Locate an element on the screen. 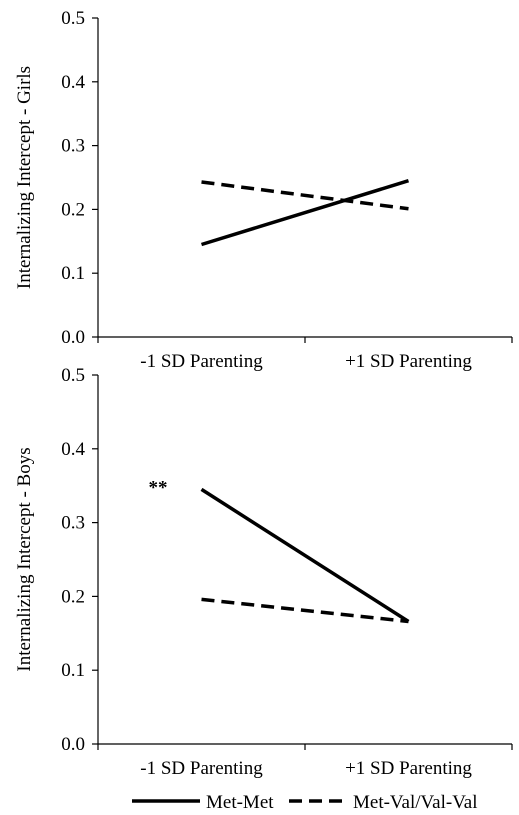 This screenshot has height=815, width=519. legend-label-met-met: Met-Met is located at coordinates (240, 802).